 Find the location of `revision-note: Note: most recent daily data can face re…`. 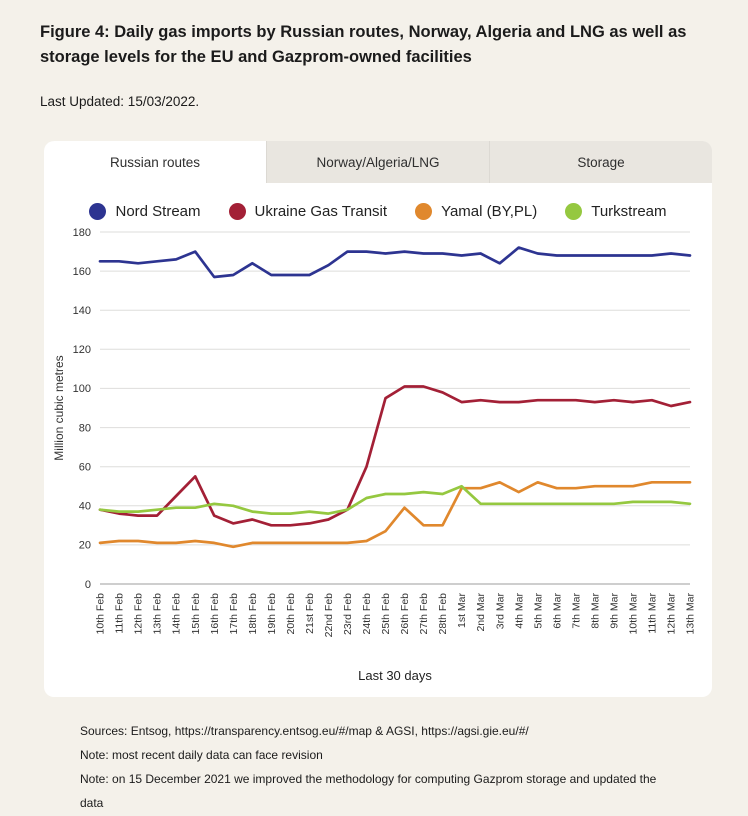

revision-note: Note: most recent daily data can face re… is located at coordinates (201, 754).